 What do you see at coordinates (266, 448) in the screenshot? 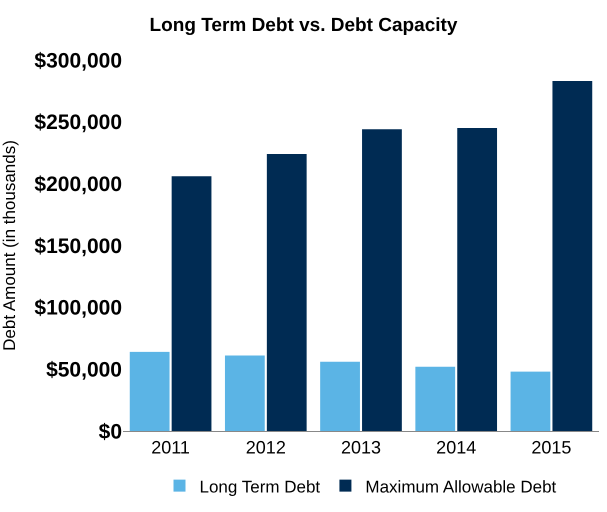
I see `x-tick-label: 2012` at bounding box center [266, 448].